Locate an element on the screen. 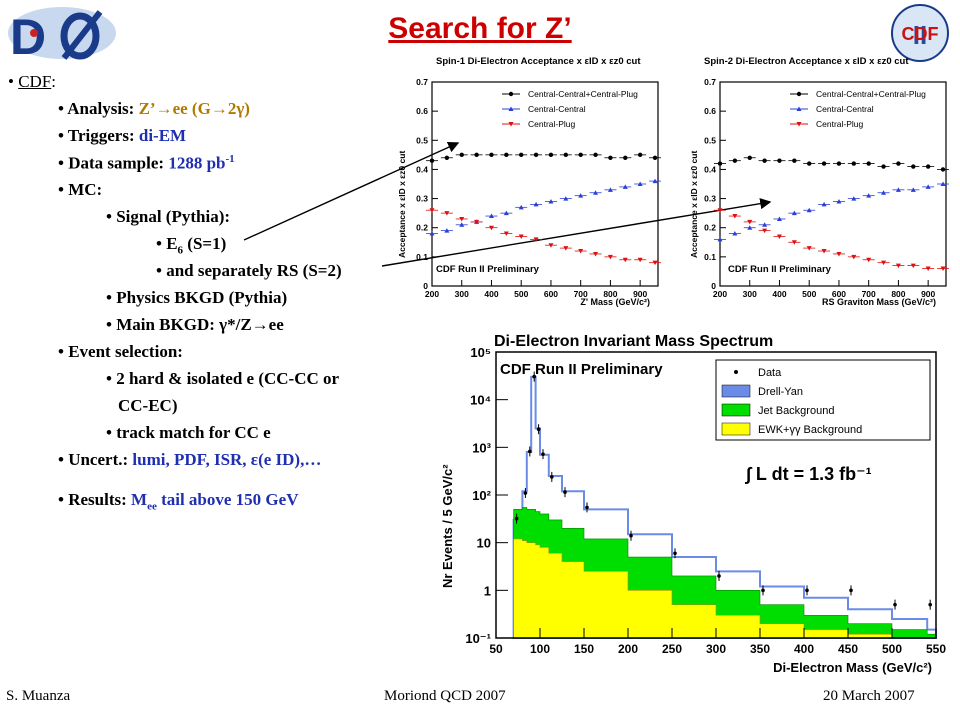 This screenshot has height=720, width=960. y-tick-label: 0.4 is located at coordinates (422, 169).